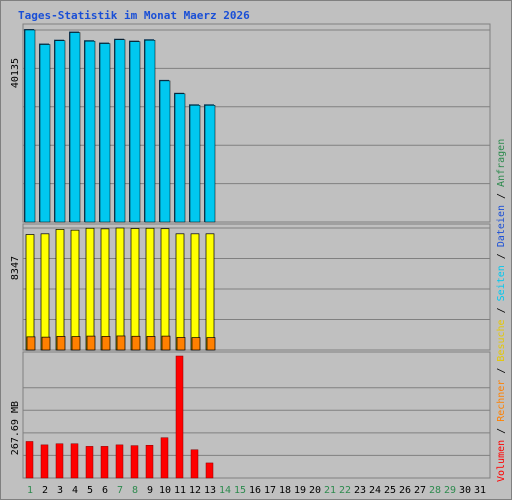 Image resolution: width=512 pixels, height=500 pixels. Describe the element at coordinates (135, 490) in the screenshot. I see `day-label-8: 8` at that location.